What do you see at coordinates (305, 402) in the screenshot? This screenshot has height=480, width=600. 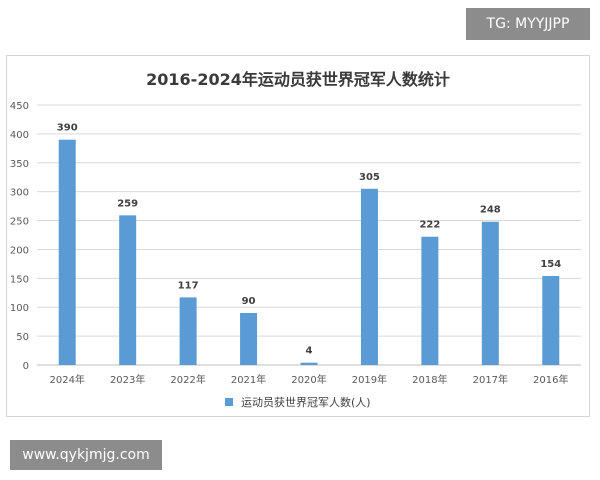 I see `legend-label: 运动员获世界冠军人数(人)` at bounding box center [305, 402].